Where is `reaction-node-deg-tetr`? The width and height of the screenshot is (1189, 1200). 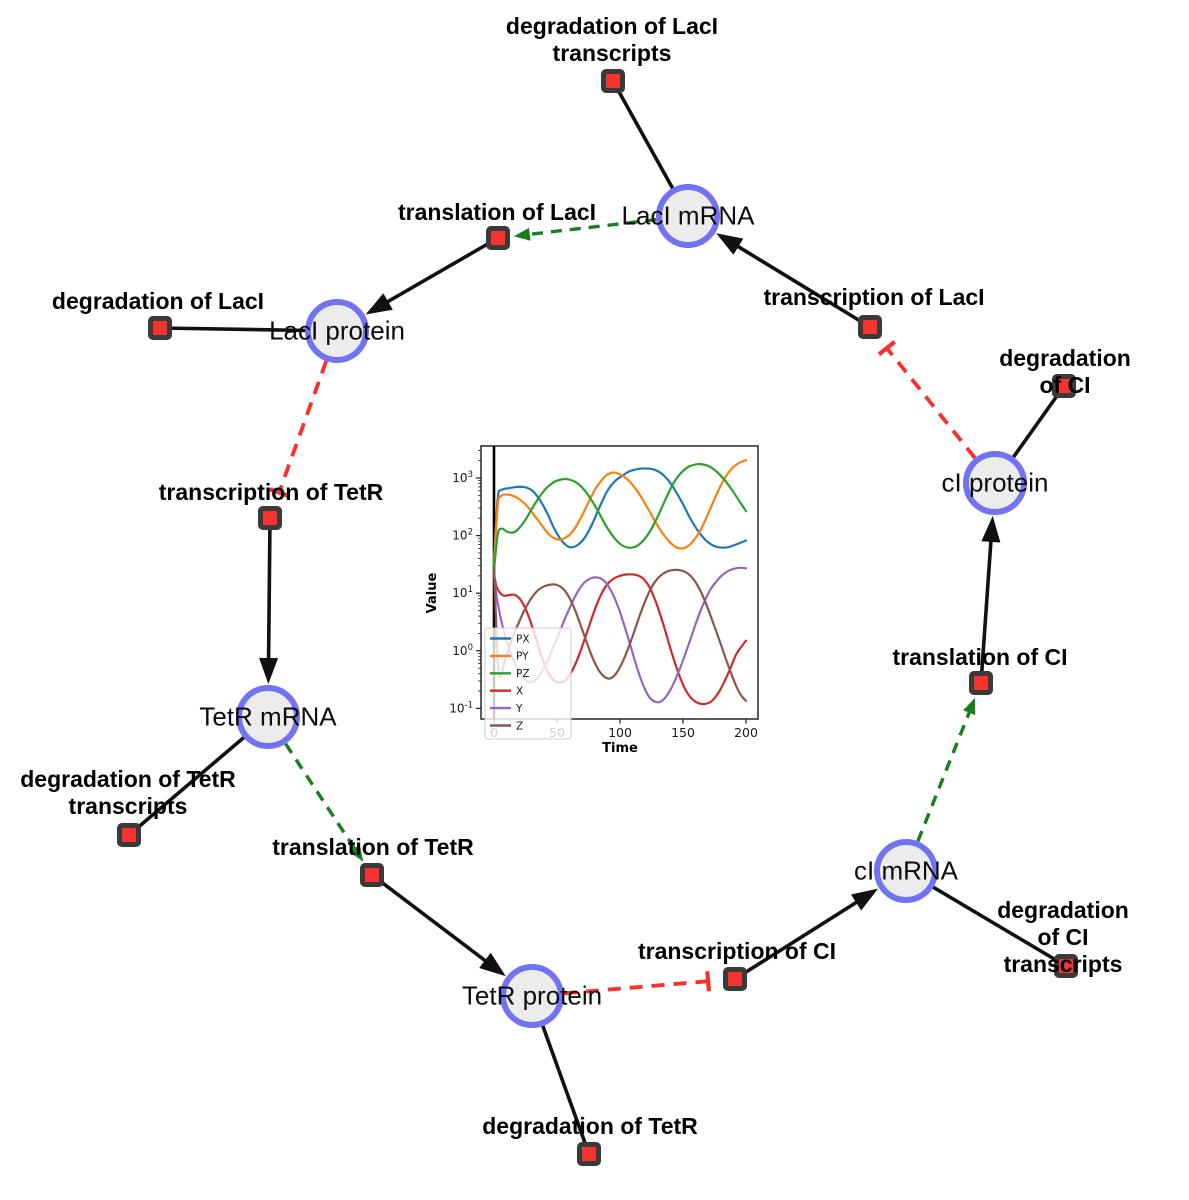
reaction-node-deg-tetr is located at coordinates (589, 1154).